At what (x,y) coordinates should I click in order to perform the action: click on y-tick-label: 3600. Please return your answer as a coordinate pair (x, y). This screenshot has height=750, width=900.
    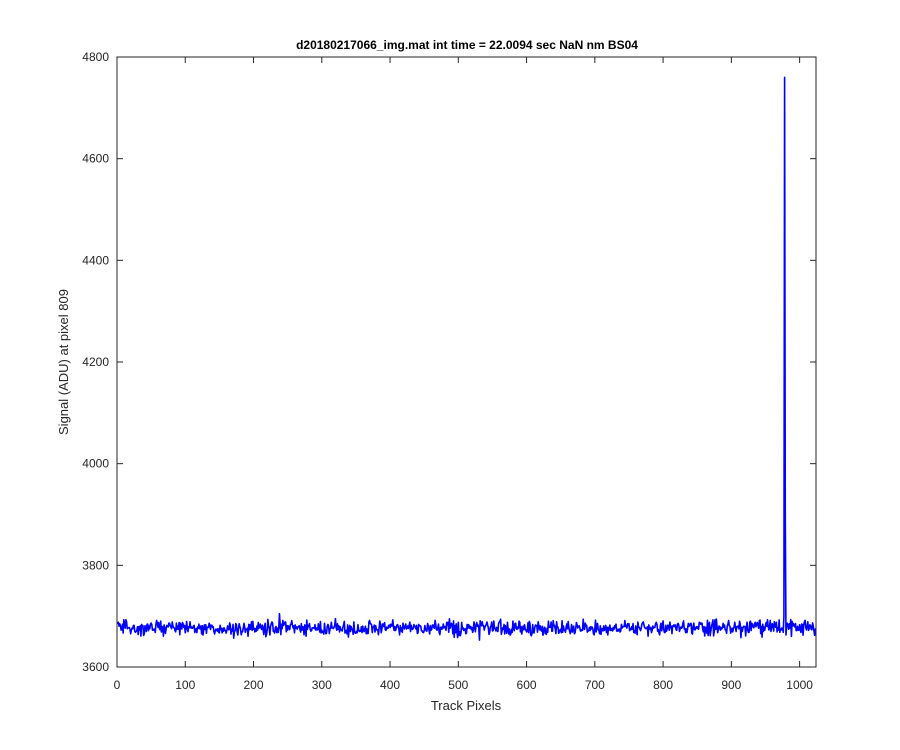
    Looking at the image, I should click on (95, 667).